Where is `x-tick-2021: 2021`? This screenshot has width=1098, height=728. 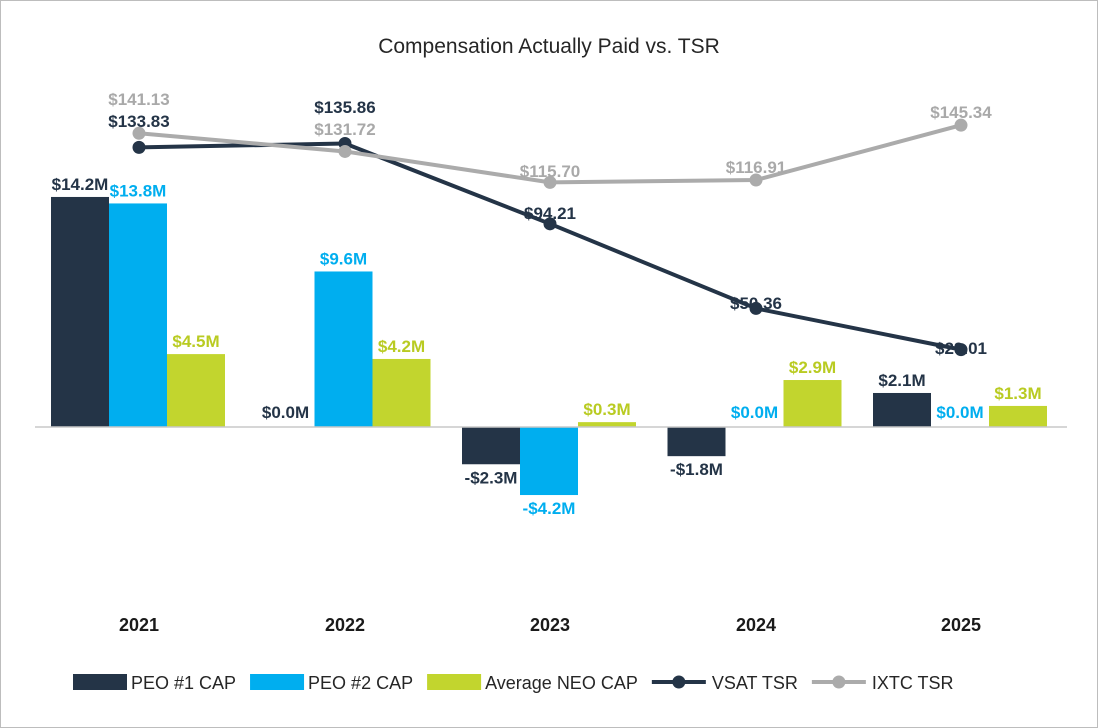 x-tick-2021: 2021 is located at coordinates (139, 625).